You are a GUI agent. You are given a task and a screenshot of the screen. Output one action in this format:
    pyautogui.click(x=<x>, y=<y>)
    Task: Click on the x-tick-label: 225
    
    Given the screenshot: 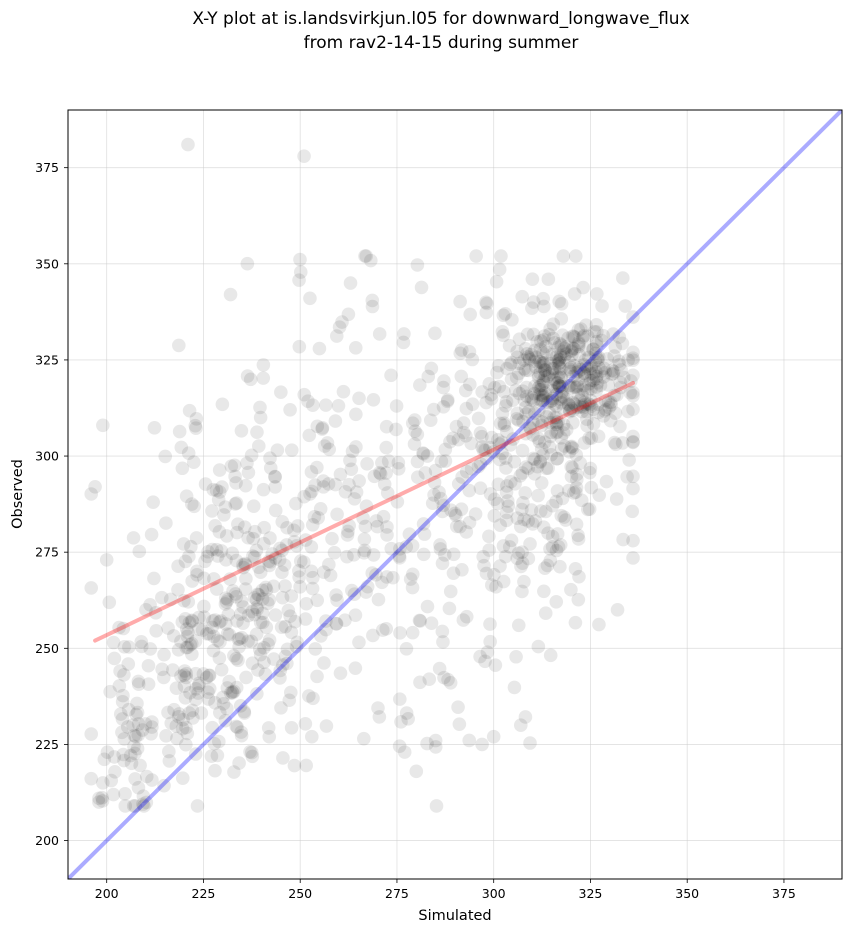 What is the action you would take?
    pyautogui.click(x=204, y=893)
    